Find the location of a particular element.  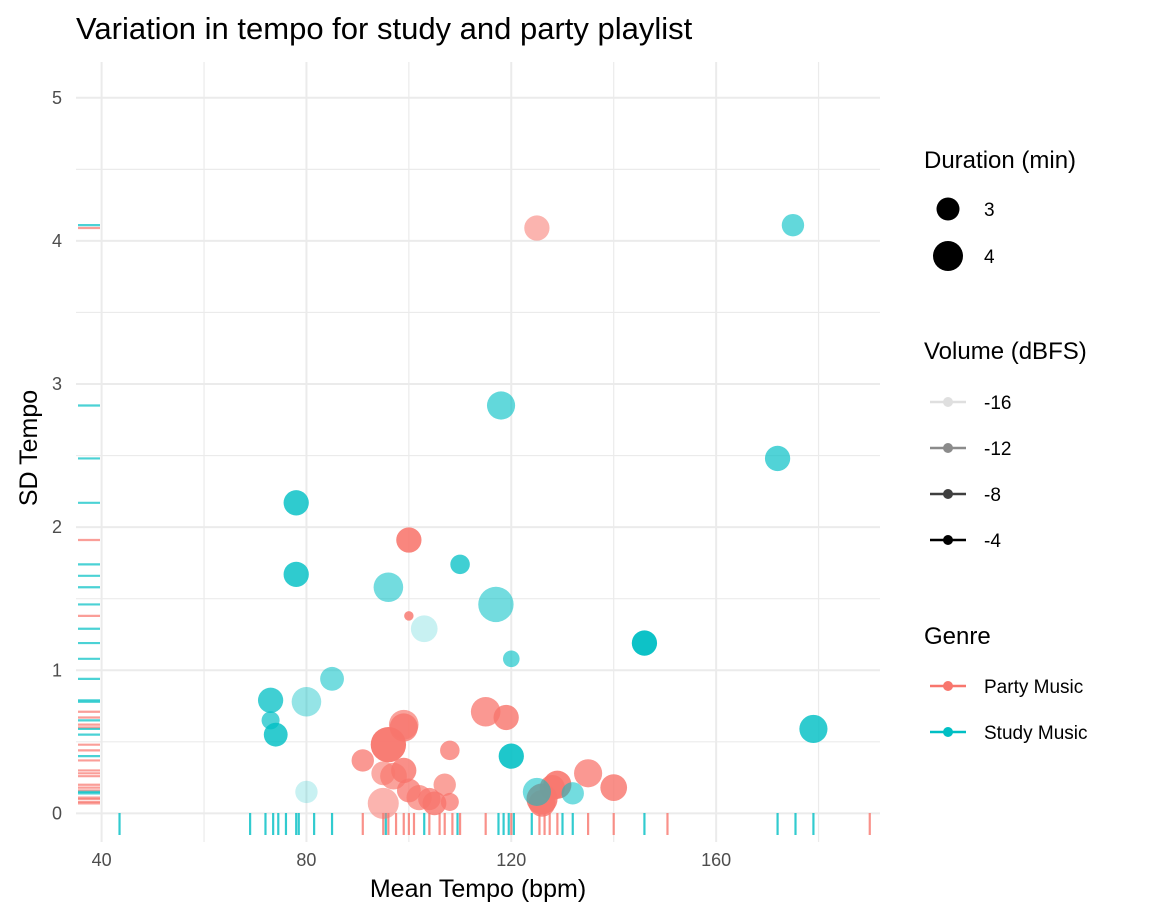

y-tick-label: 1 is located at coordinates (57, 670).